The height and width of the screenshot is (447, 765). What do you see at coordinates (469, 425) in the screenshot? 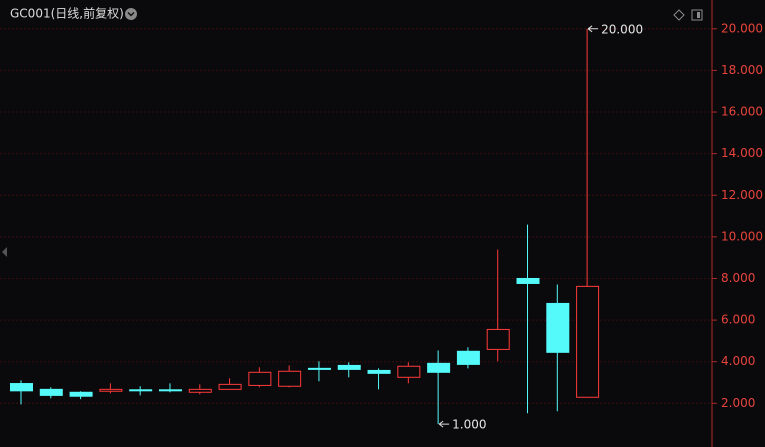
I see `annotation-label: 1.000` at bounding box center [469, 425].